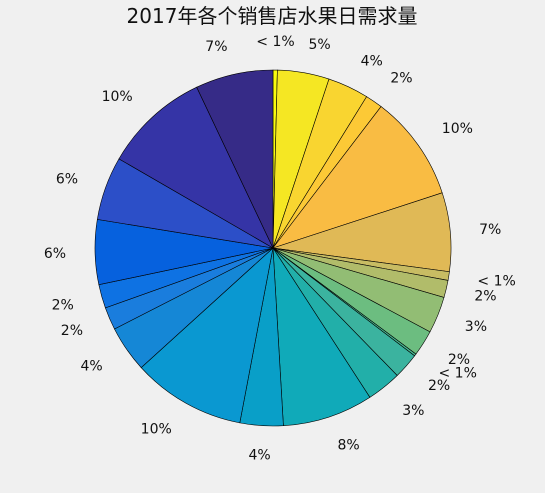 The width and height of the screenshot is (545, 493). What do you see at coordinates (216, 47) in the screenshot?
I see `pie-slice-label-23: 7%` at bounding box center [216, 47].